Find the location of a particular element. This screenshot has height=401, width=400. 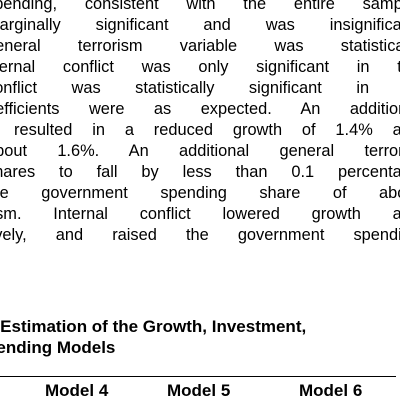

column-header-model-4: Model 4 is located at coordinates (77, 390).